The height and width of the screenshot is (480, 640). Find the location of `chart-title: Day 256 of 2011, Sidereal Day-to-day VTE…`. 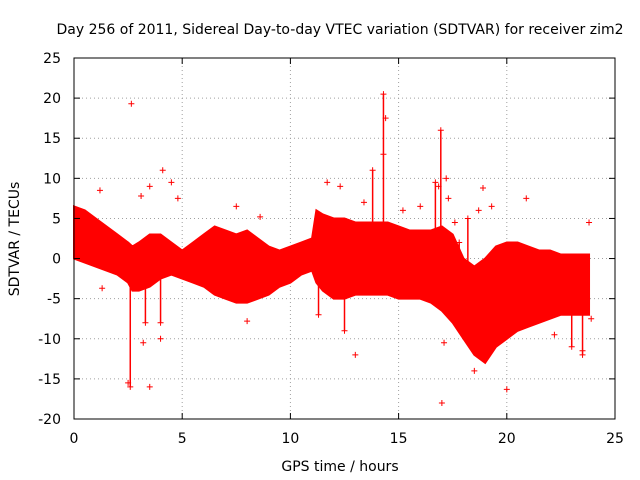

chart-title: Day 256 of 2011, Sidereal Day-to-day VTE… is located at coordinates (340, 30).